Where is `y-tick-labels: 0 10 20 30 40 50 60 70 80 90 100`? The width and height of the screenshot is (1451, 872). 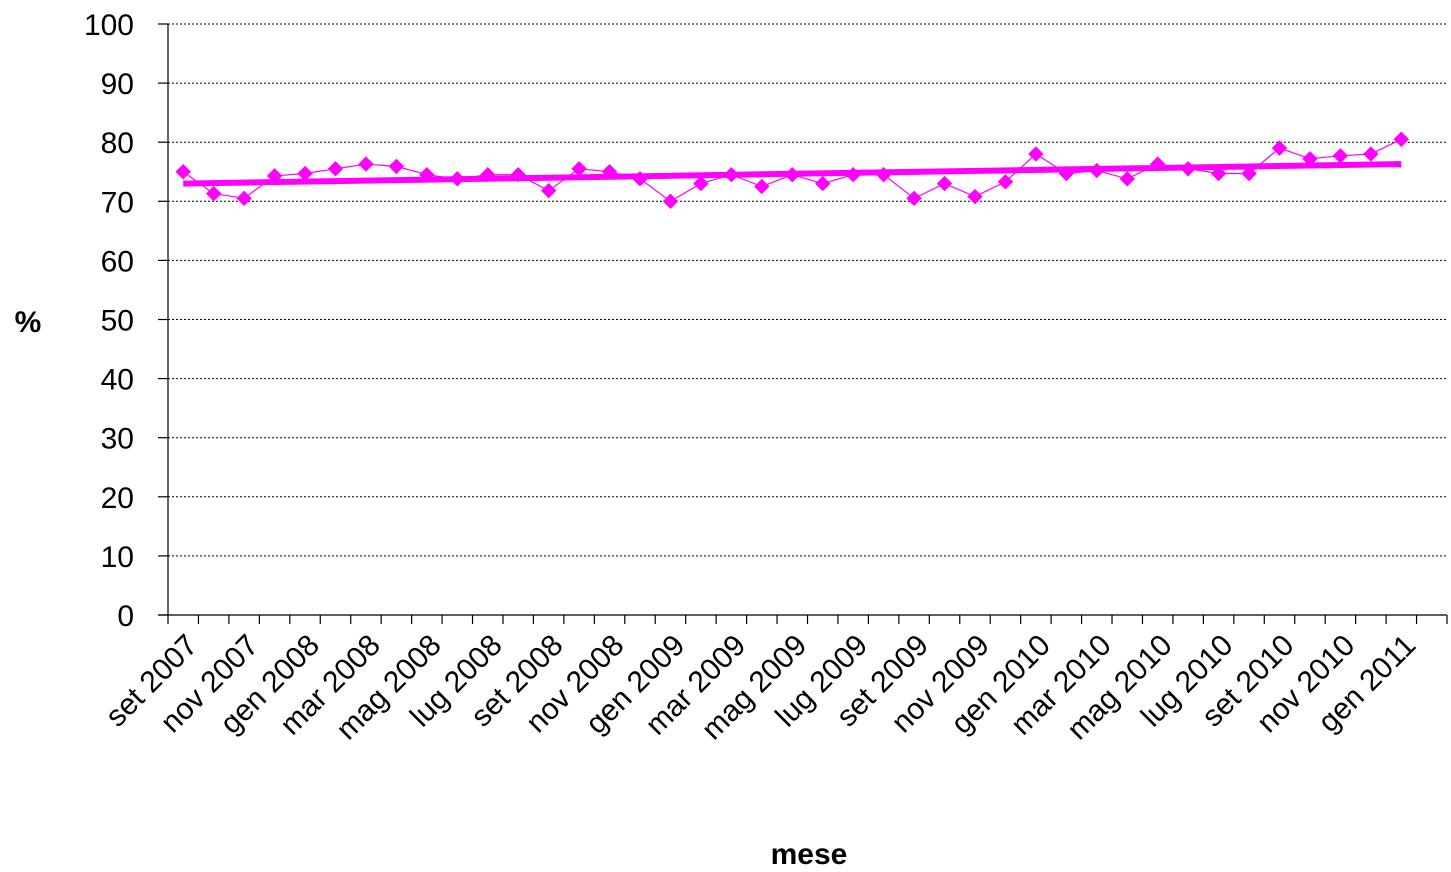 y-tick-labels: 0 10 20 30 40 50 60 70 80 90 100 is located at coordinates (109, 321).